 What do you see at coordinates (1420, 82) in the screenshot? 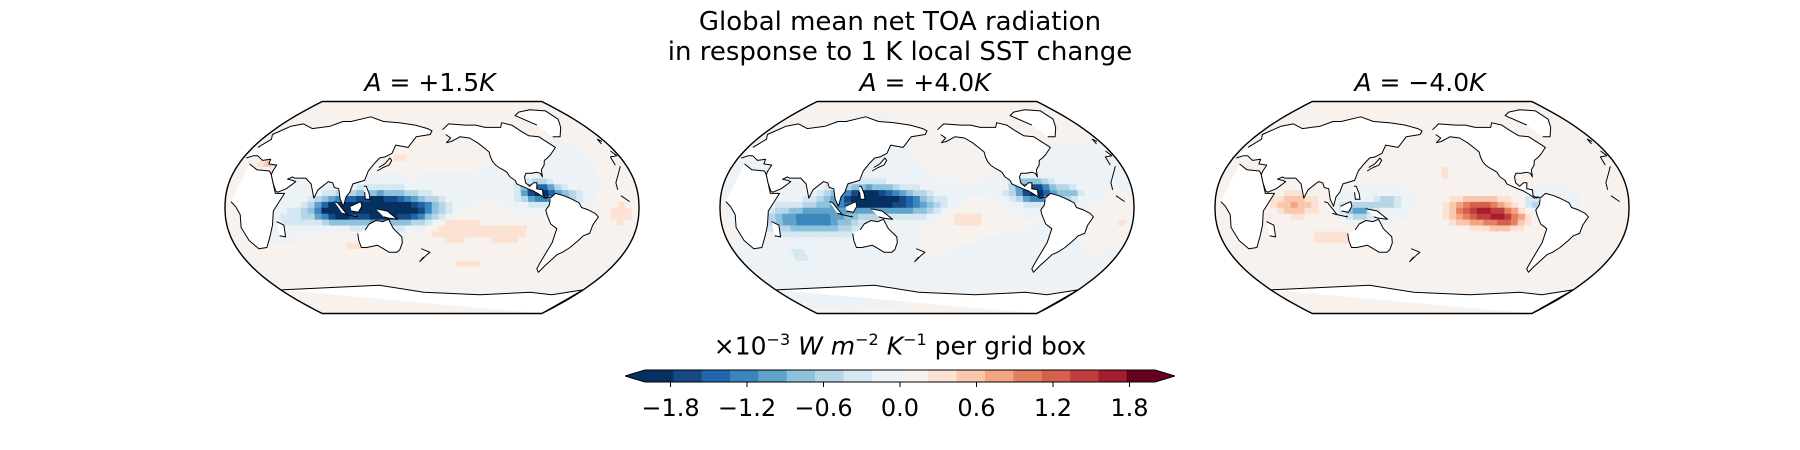
I see `panel-3-title: A = −4.0K` at bounding box center [1420, 82].